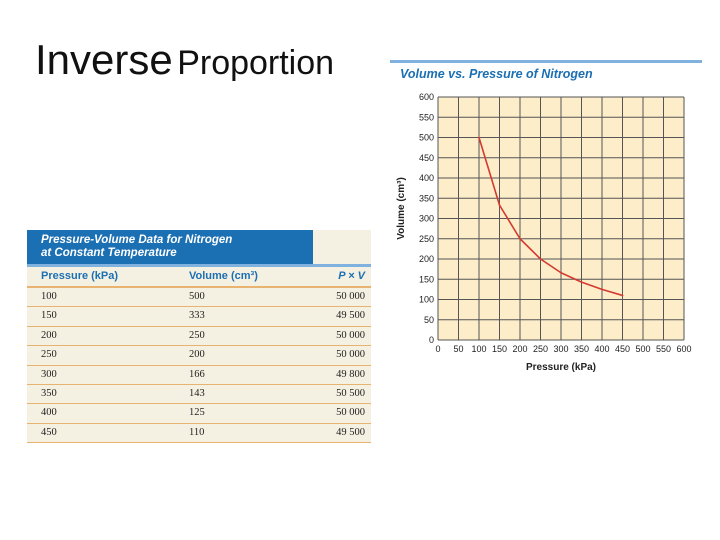  I want to click on y-tick-label: 150, so click(426, 279).